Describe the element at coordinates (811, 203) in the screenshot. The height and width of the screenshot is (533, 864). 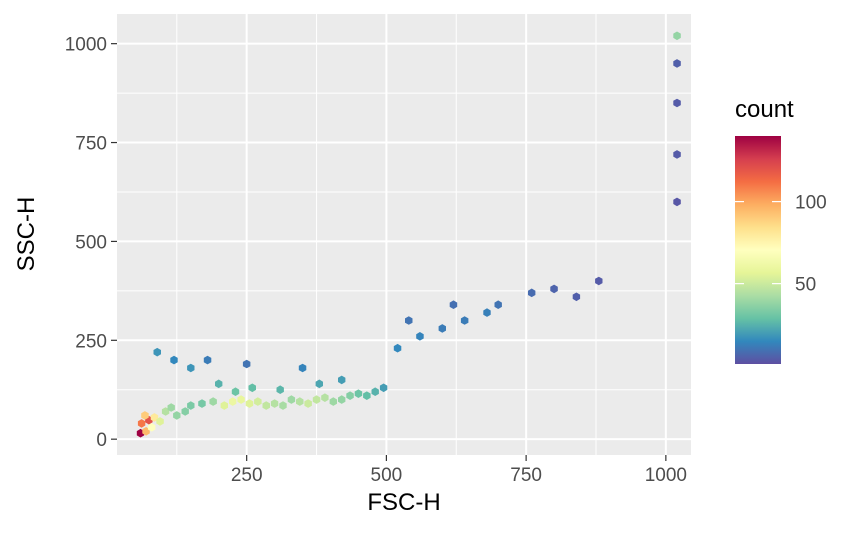
I see `legend-tick-label: 100` at that location.